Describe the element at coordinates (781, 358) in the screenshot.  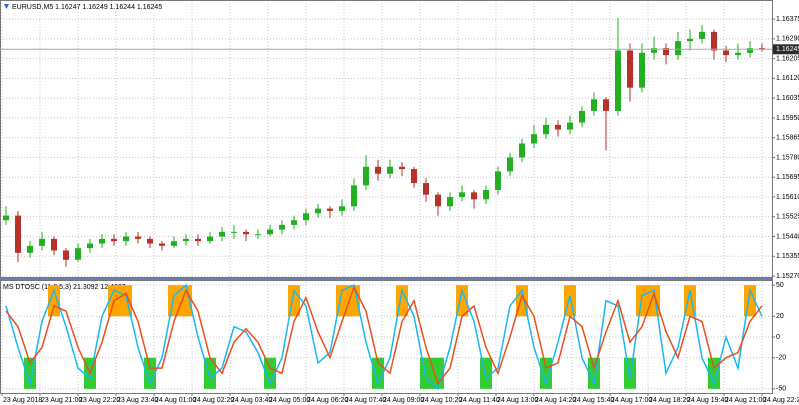
I see `y-tick-label: -20` at that location.